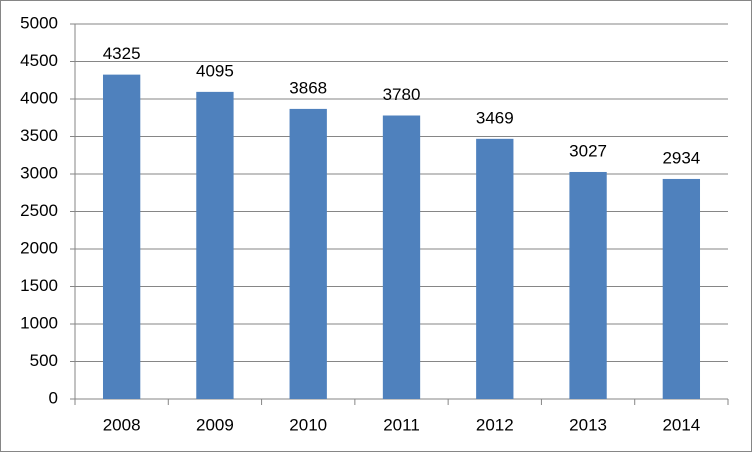 Image resolution: width=752 pixels, height=457 pixels. What do you see at coordinates (588, 150) in the screenshot?
I see `data-label: 3027` at bounding box center [588, 150].